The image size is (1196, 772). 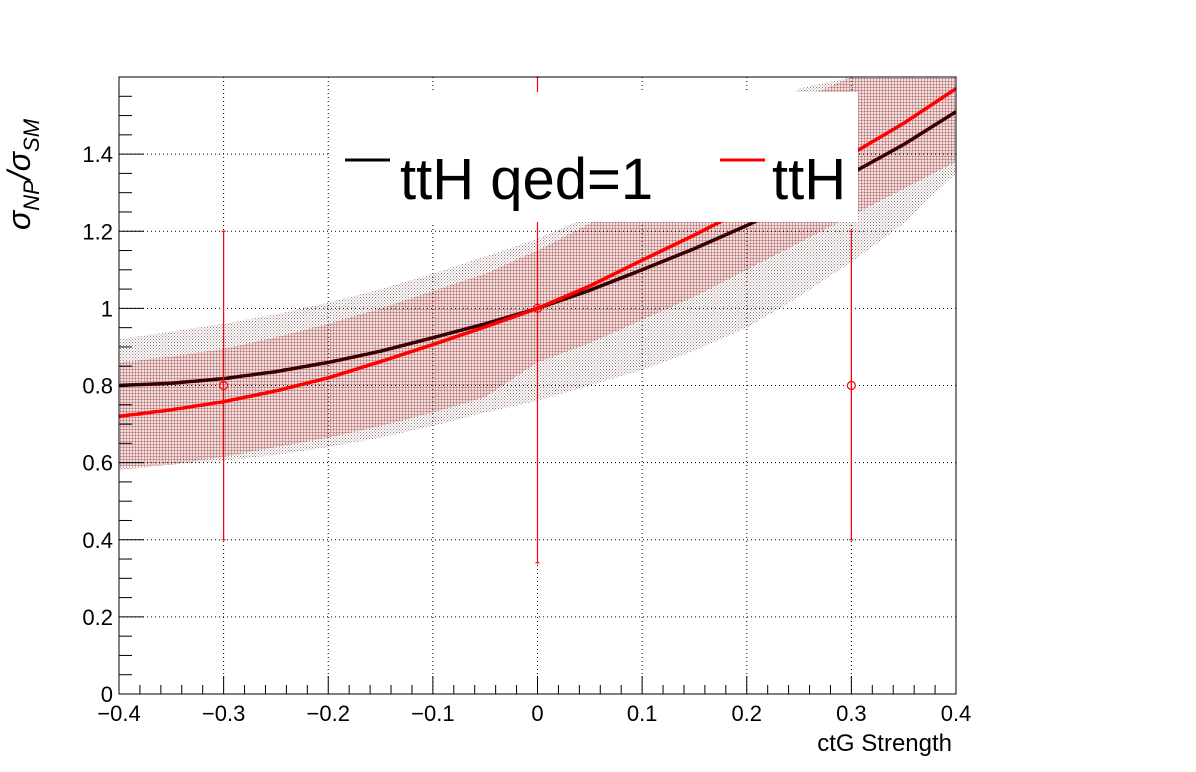 I want to click on x-tick-label: 0.2, so click(x=746, y=713).